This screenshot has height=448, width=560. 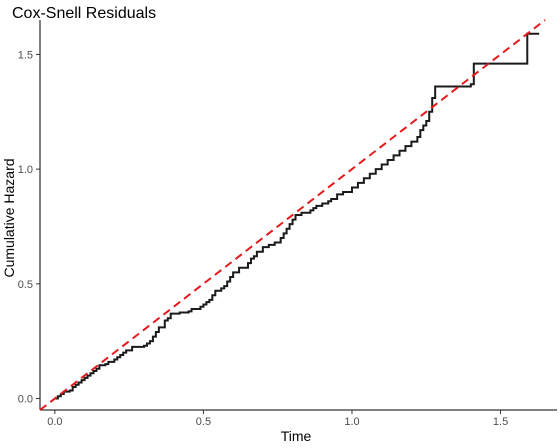 What do you see at coordinates (25, 55) in the screenshot?
I see `y-tick-label: 1.5` at bounding box center [25, 55].